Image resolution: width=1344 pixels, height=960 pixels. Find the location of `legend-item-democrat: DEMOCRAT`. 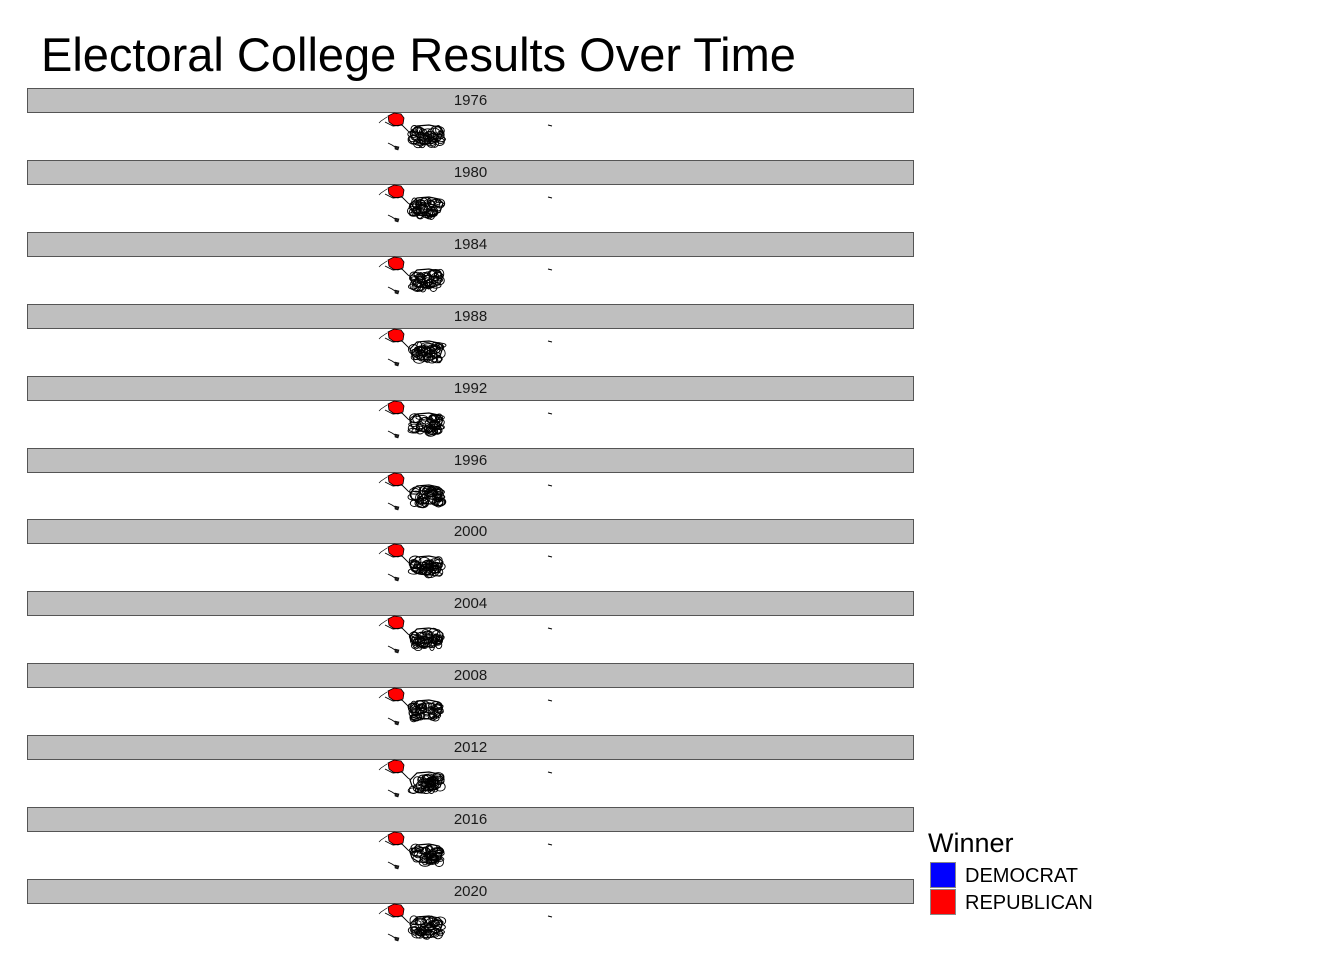

legend-item-democrat: DEMOCRAT is located at coordinates (1038, 874).